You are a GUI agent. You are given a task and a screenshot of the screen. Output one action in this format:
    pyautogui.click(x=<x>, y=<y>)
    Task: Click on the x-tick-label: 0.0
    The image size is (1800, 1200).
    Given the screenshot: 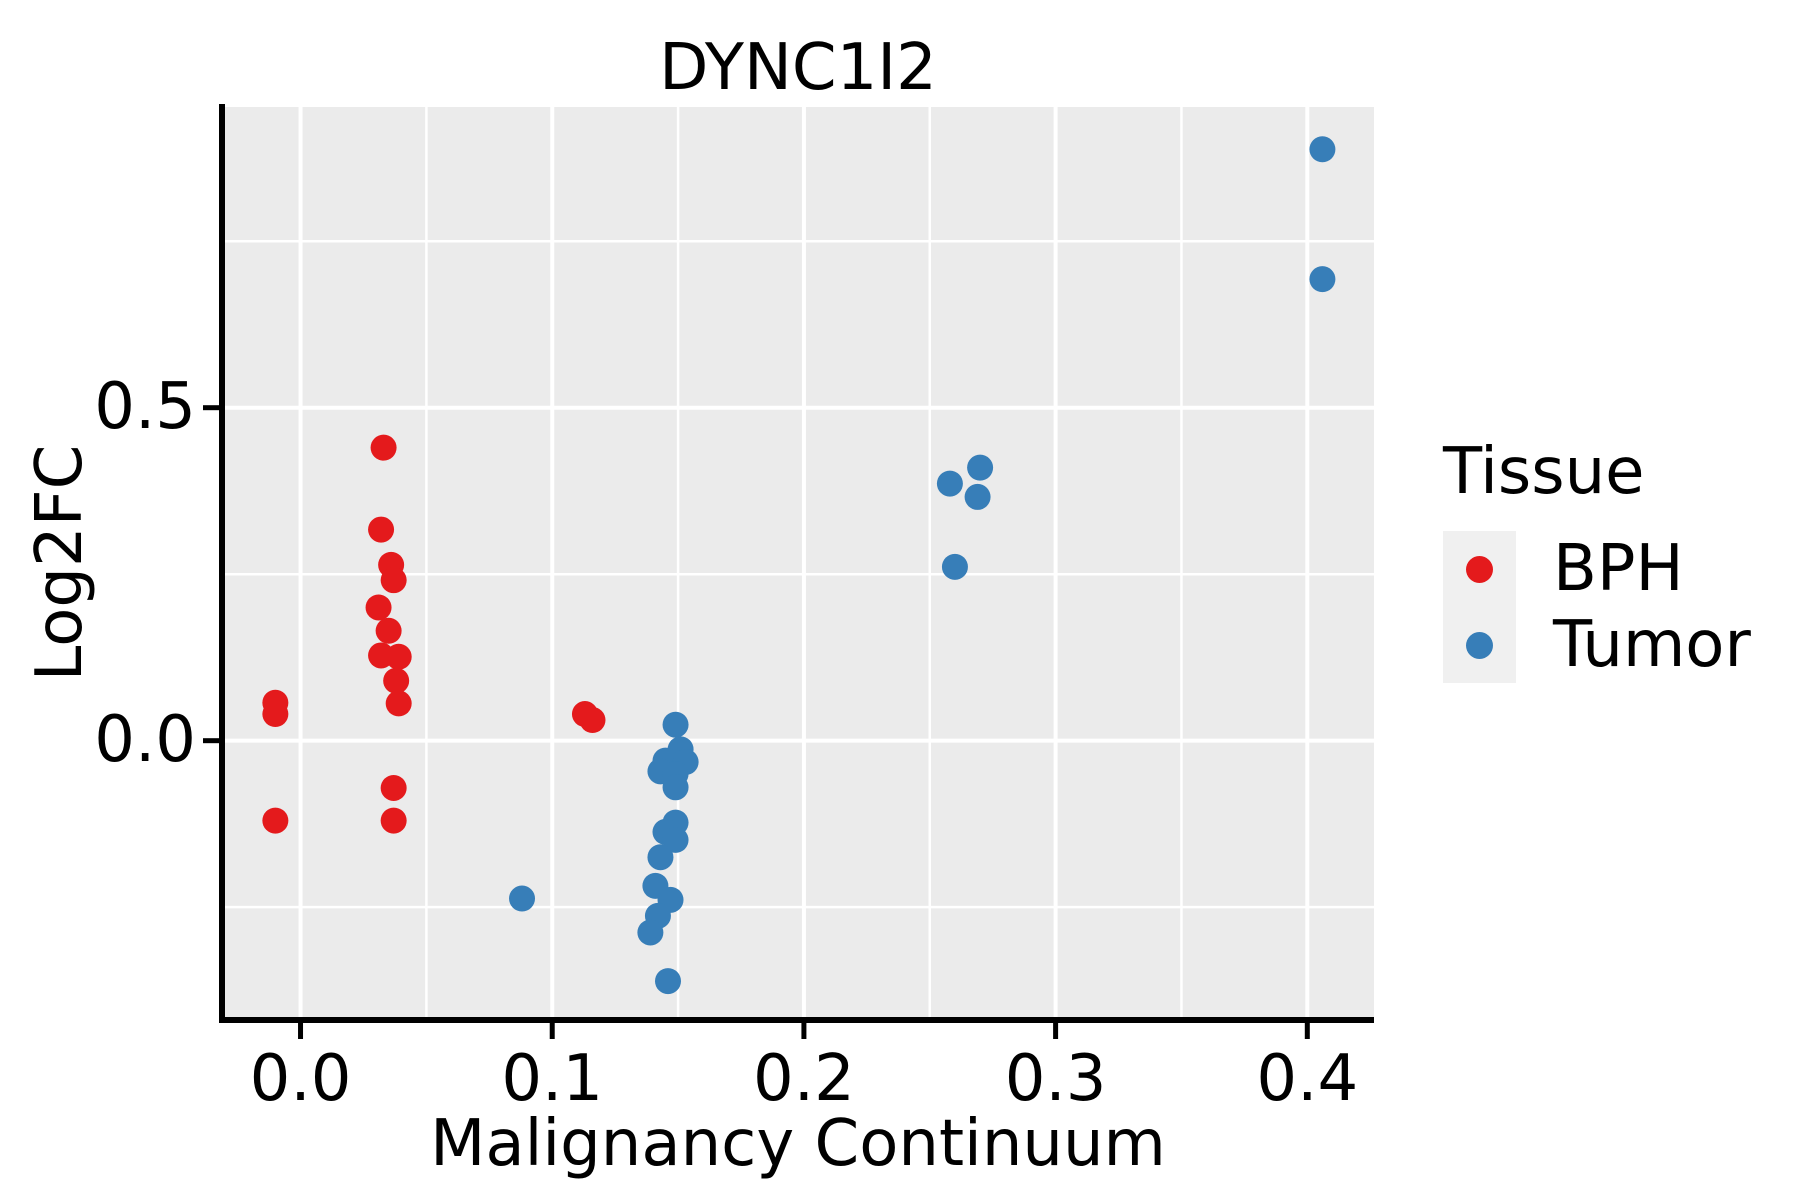 What is the action you would take?
    pyautogui.click(x=300, y=1079)
    